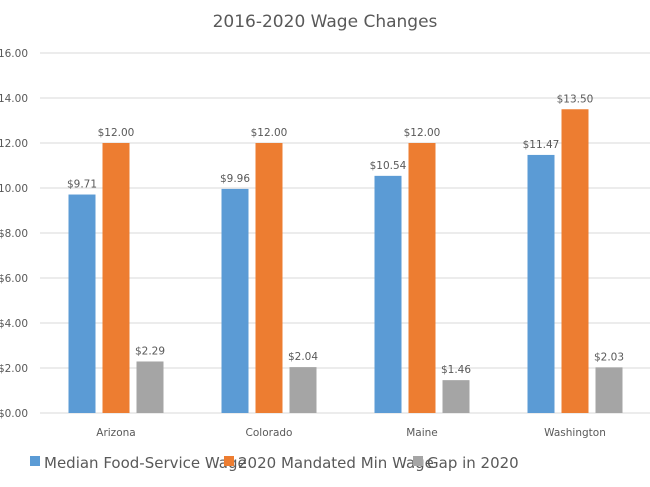 The image size is (650, 487). Describe the element at coordinates (336, 463) in the screenshot. I see `legend-label: 2020 Mandated Min Wage` at that location.